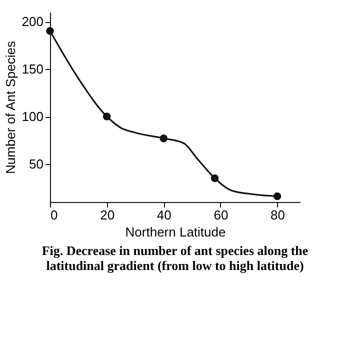  Describe the element at coordinates (33, 69) in the screenshot. I see `y-tick-label: 150` at that location.